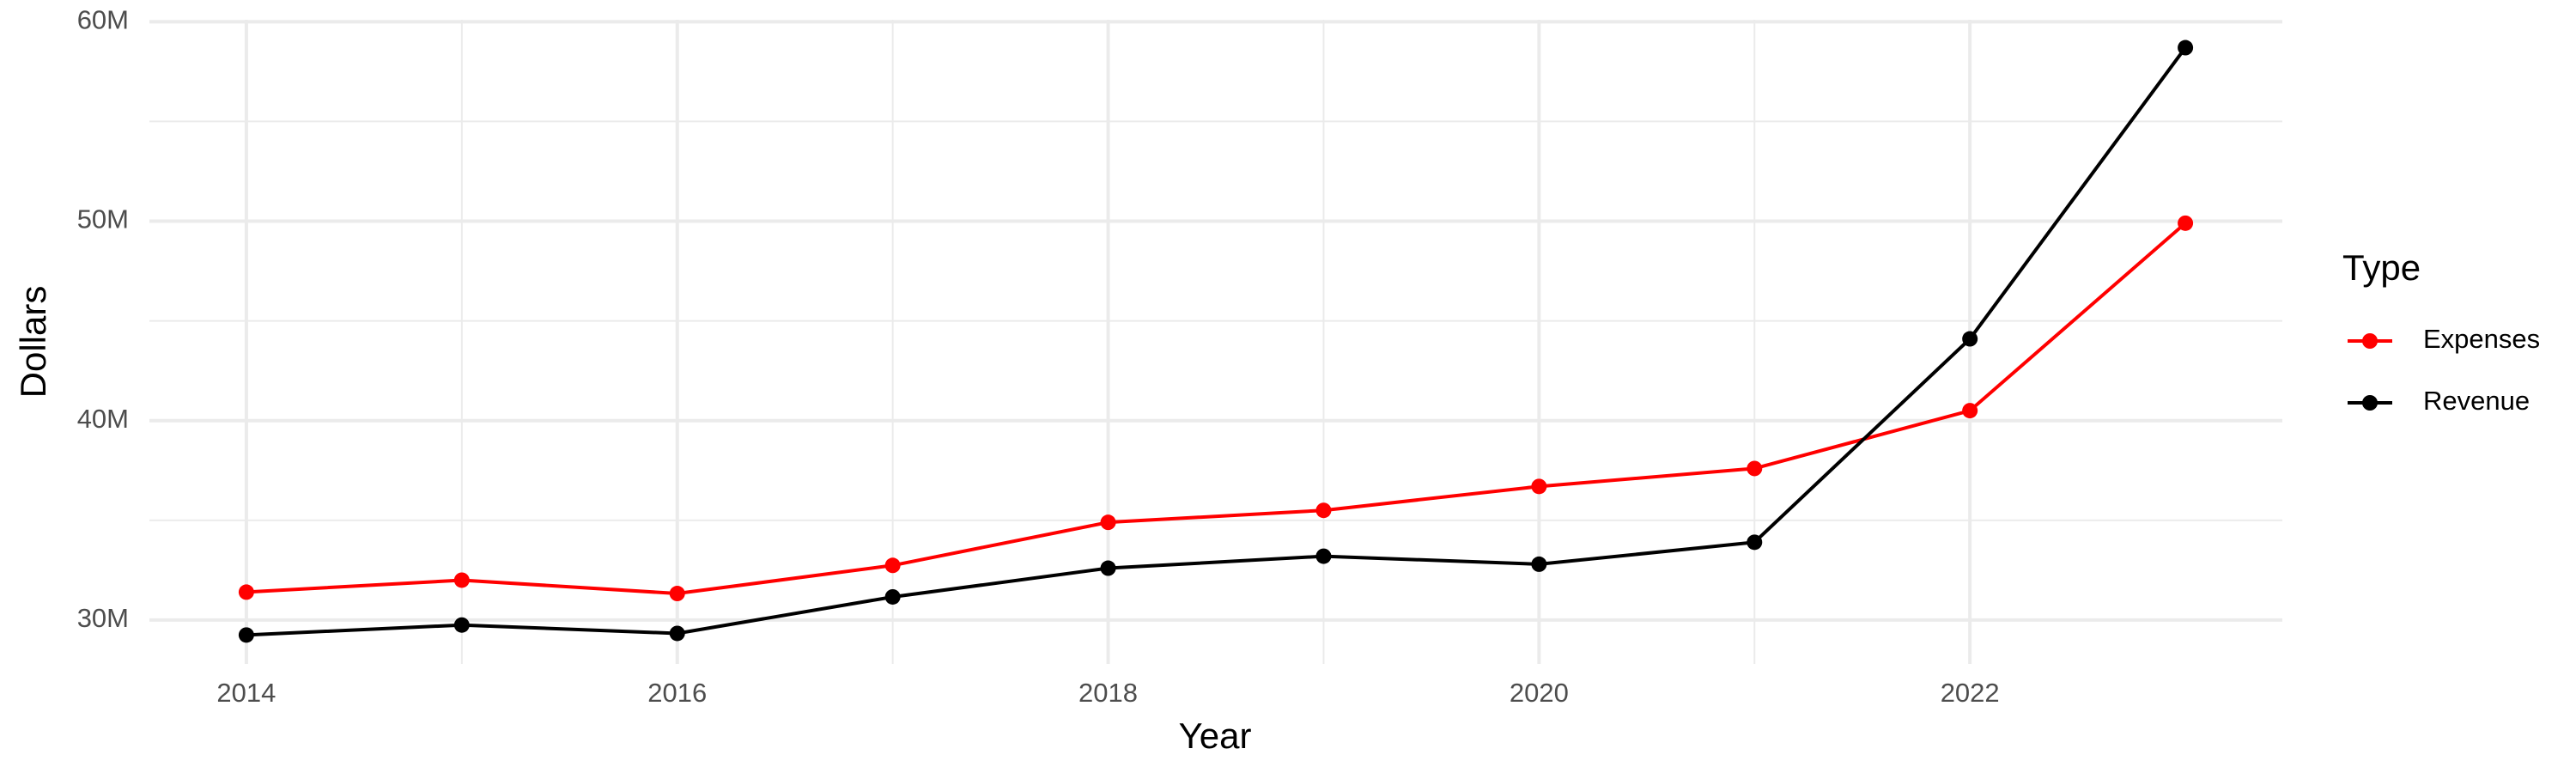 This screenshot has width=2576, height=773. I want to click on x-tick-label: 2020, so click(1539, 693).